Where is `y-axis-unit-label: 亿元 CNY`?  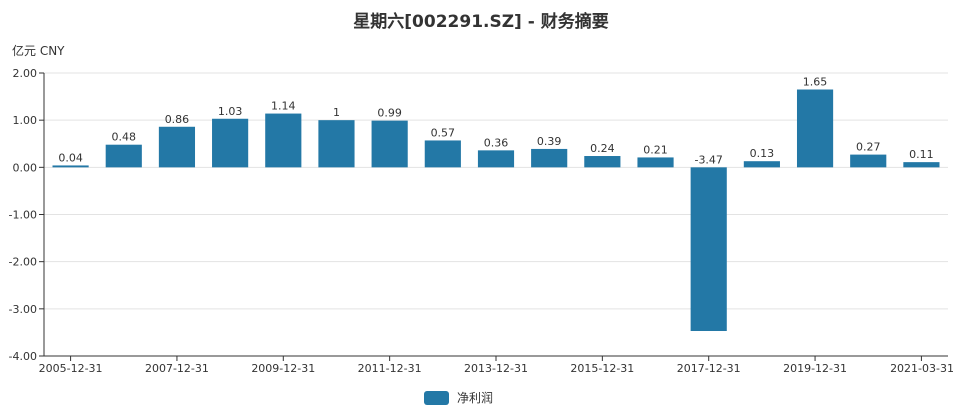
y-axis-unit-label: 亿元 CNY is located at coordinates (38, 50).